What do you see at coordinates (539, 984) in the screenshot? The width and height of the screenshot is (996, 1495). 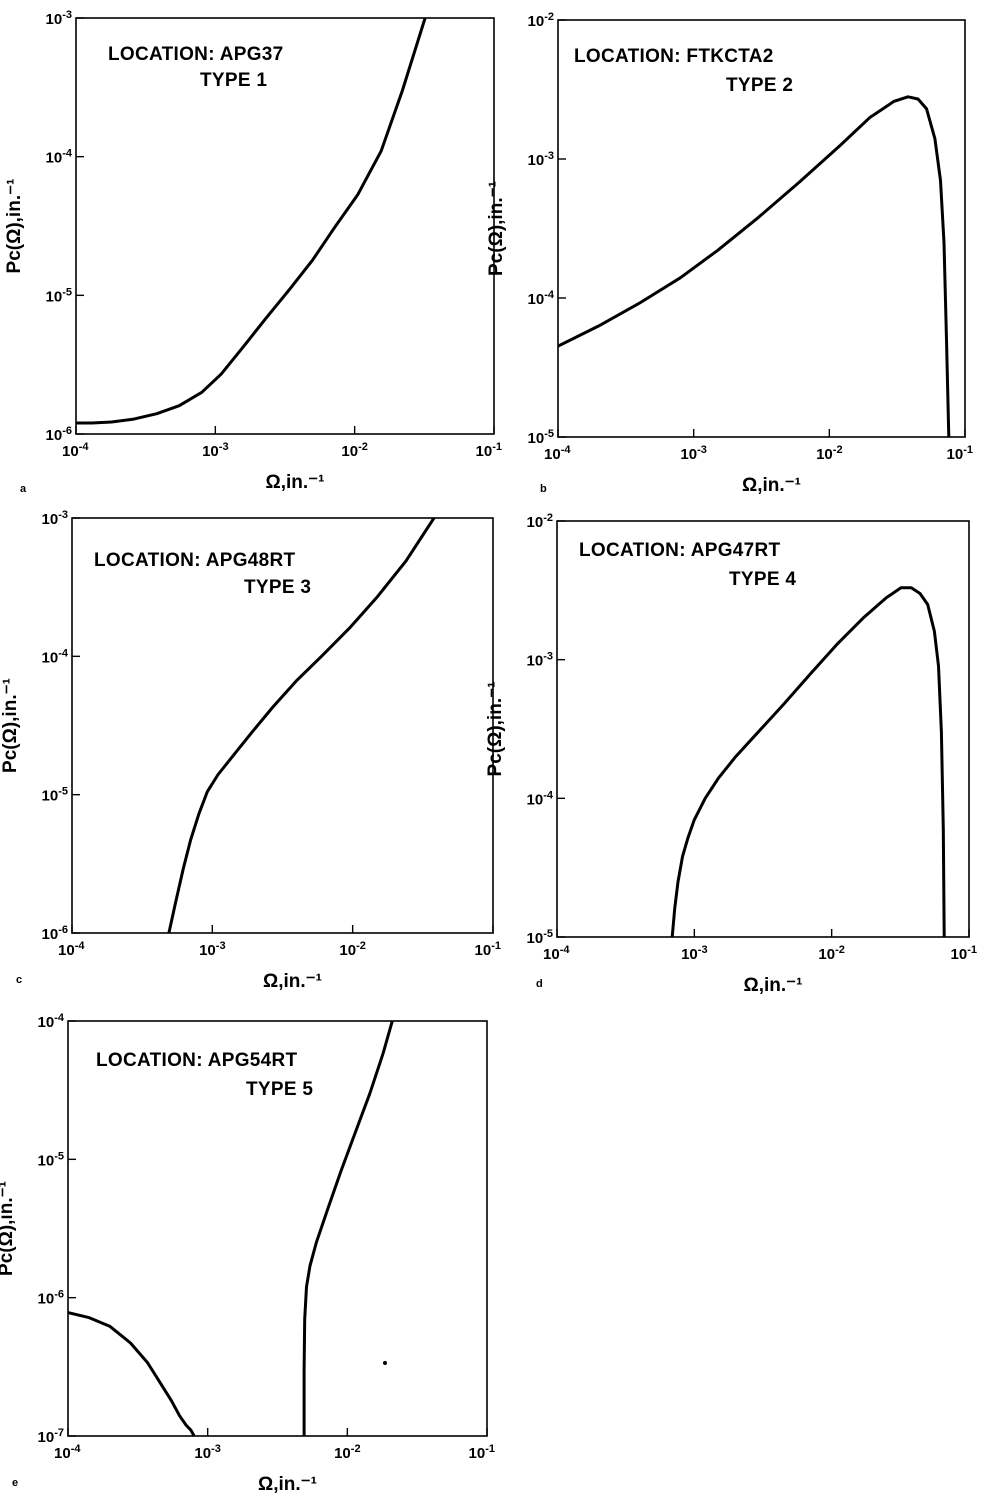 I see `panel-letter: d` at bounding box center [539, 984].